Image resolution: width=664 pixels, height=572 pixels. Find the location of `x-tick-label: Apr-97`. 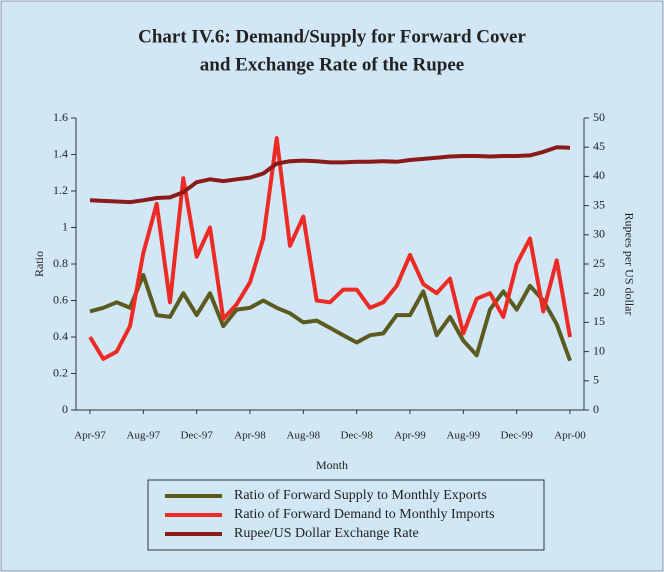

x-tick-label: Apr-97 is located at coordinates (90, 436).